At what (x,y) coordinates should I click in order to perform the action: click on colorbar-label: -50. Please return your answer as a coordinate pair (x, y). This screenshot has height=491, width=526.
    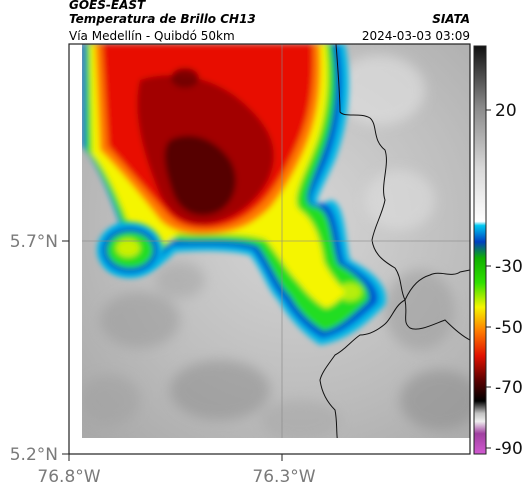
    Looking at the image, I should click on (509, 328).